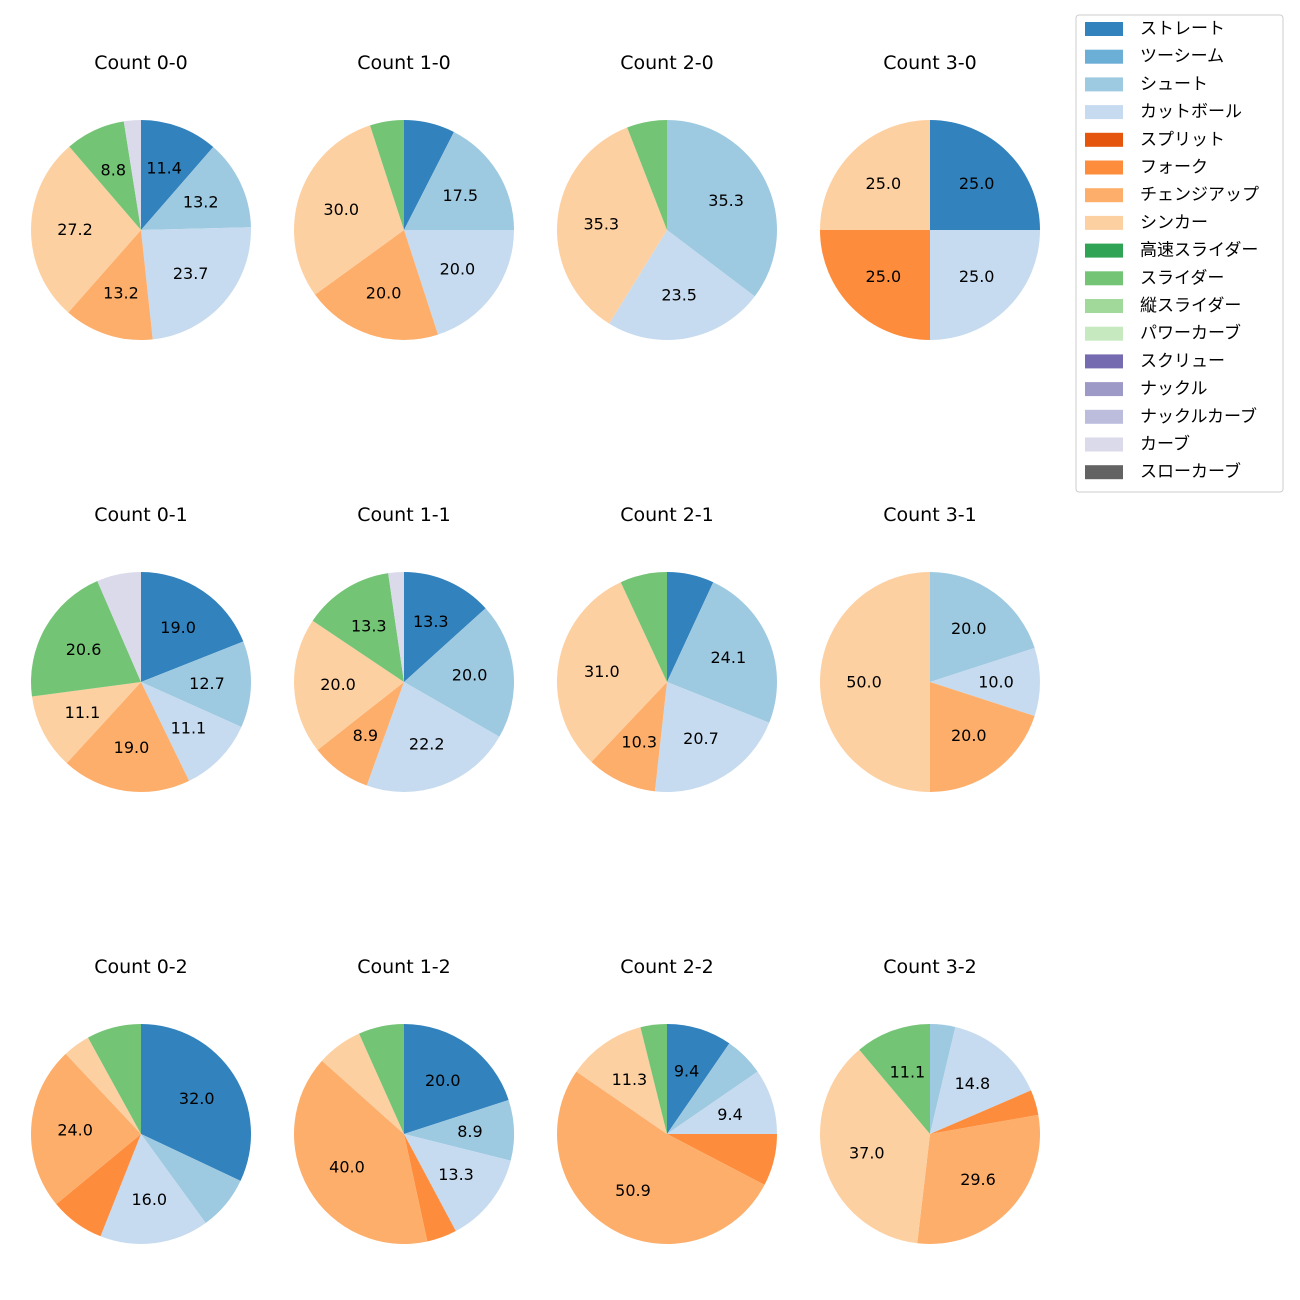  Describe the element at coordinates (930, 967) in the screenshot. I see `pie-title: Count 3-2` at that location.